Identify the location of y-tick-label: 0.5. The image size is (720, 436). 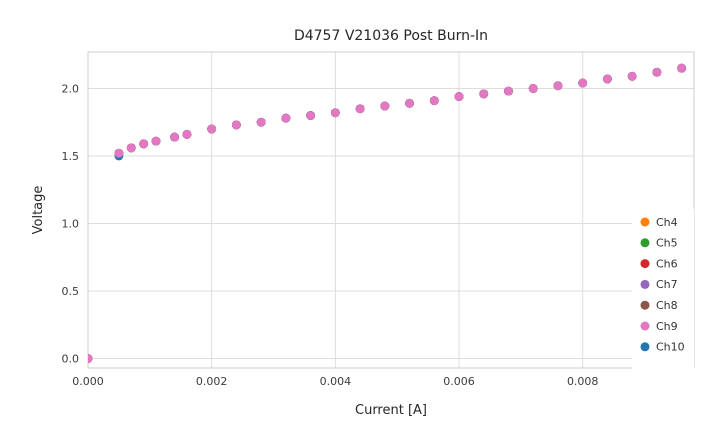
(71, 291).